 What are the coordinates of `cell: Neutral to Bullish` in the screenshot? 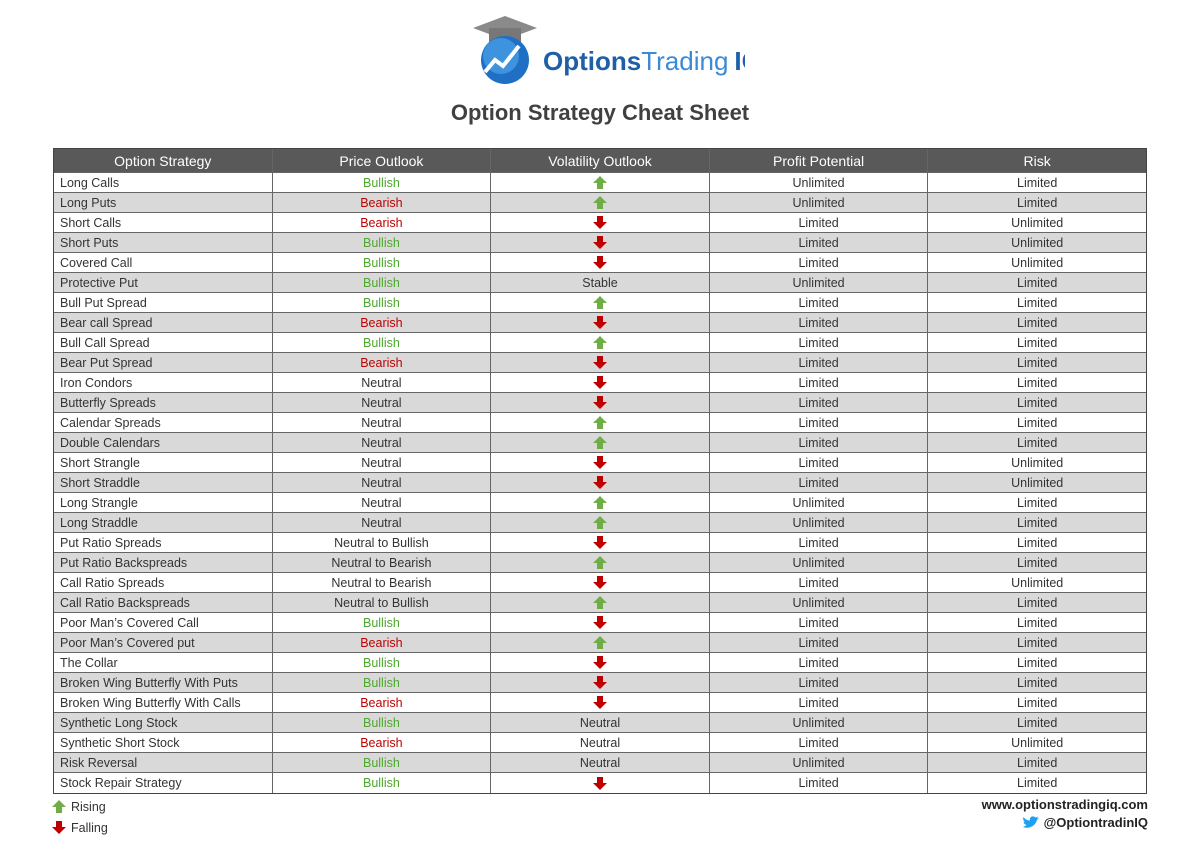 It's located at (382, 542).